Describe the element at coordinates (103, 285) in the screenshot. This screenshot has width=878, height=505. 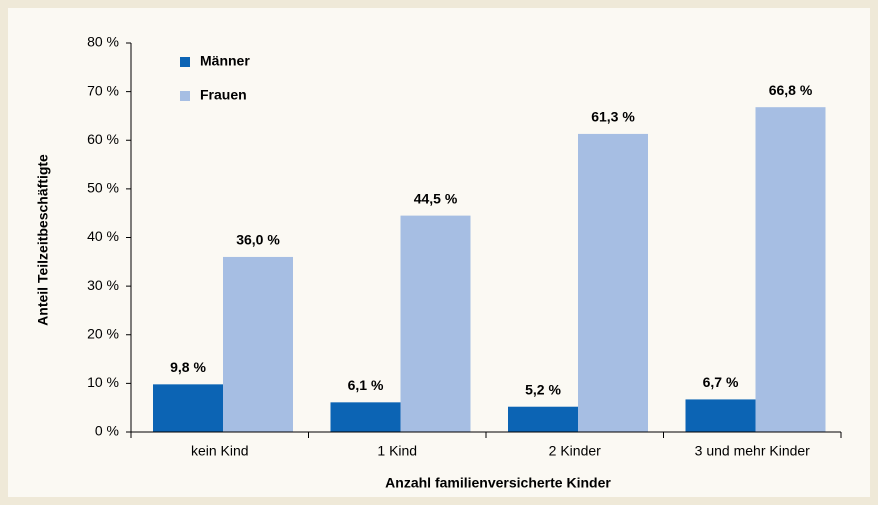
I see `y-tick-label: 30 %` at that location.